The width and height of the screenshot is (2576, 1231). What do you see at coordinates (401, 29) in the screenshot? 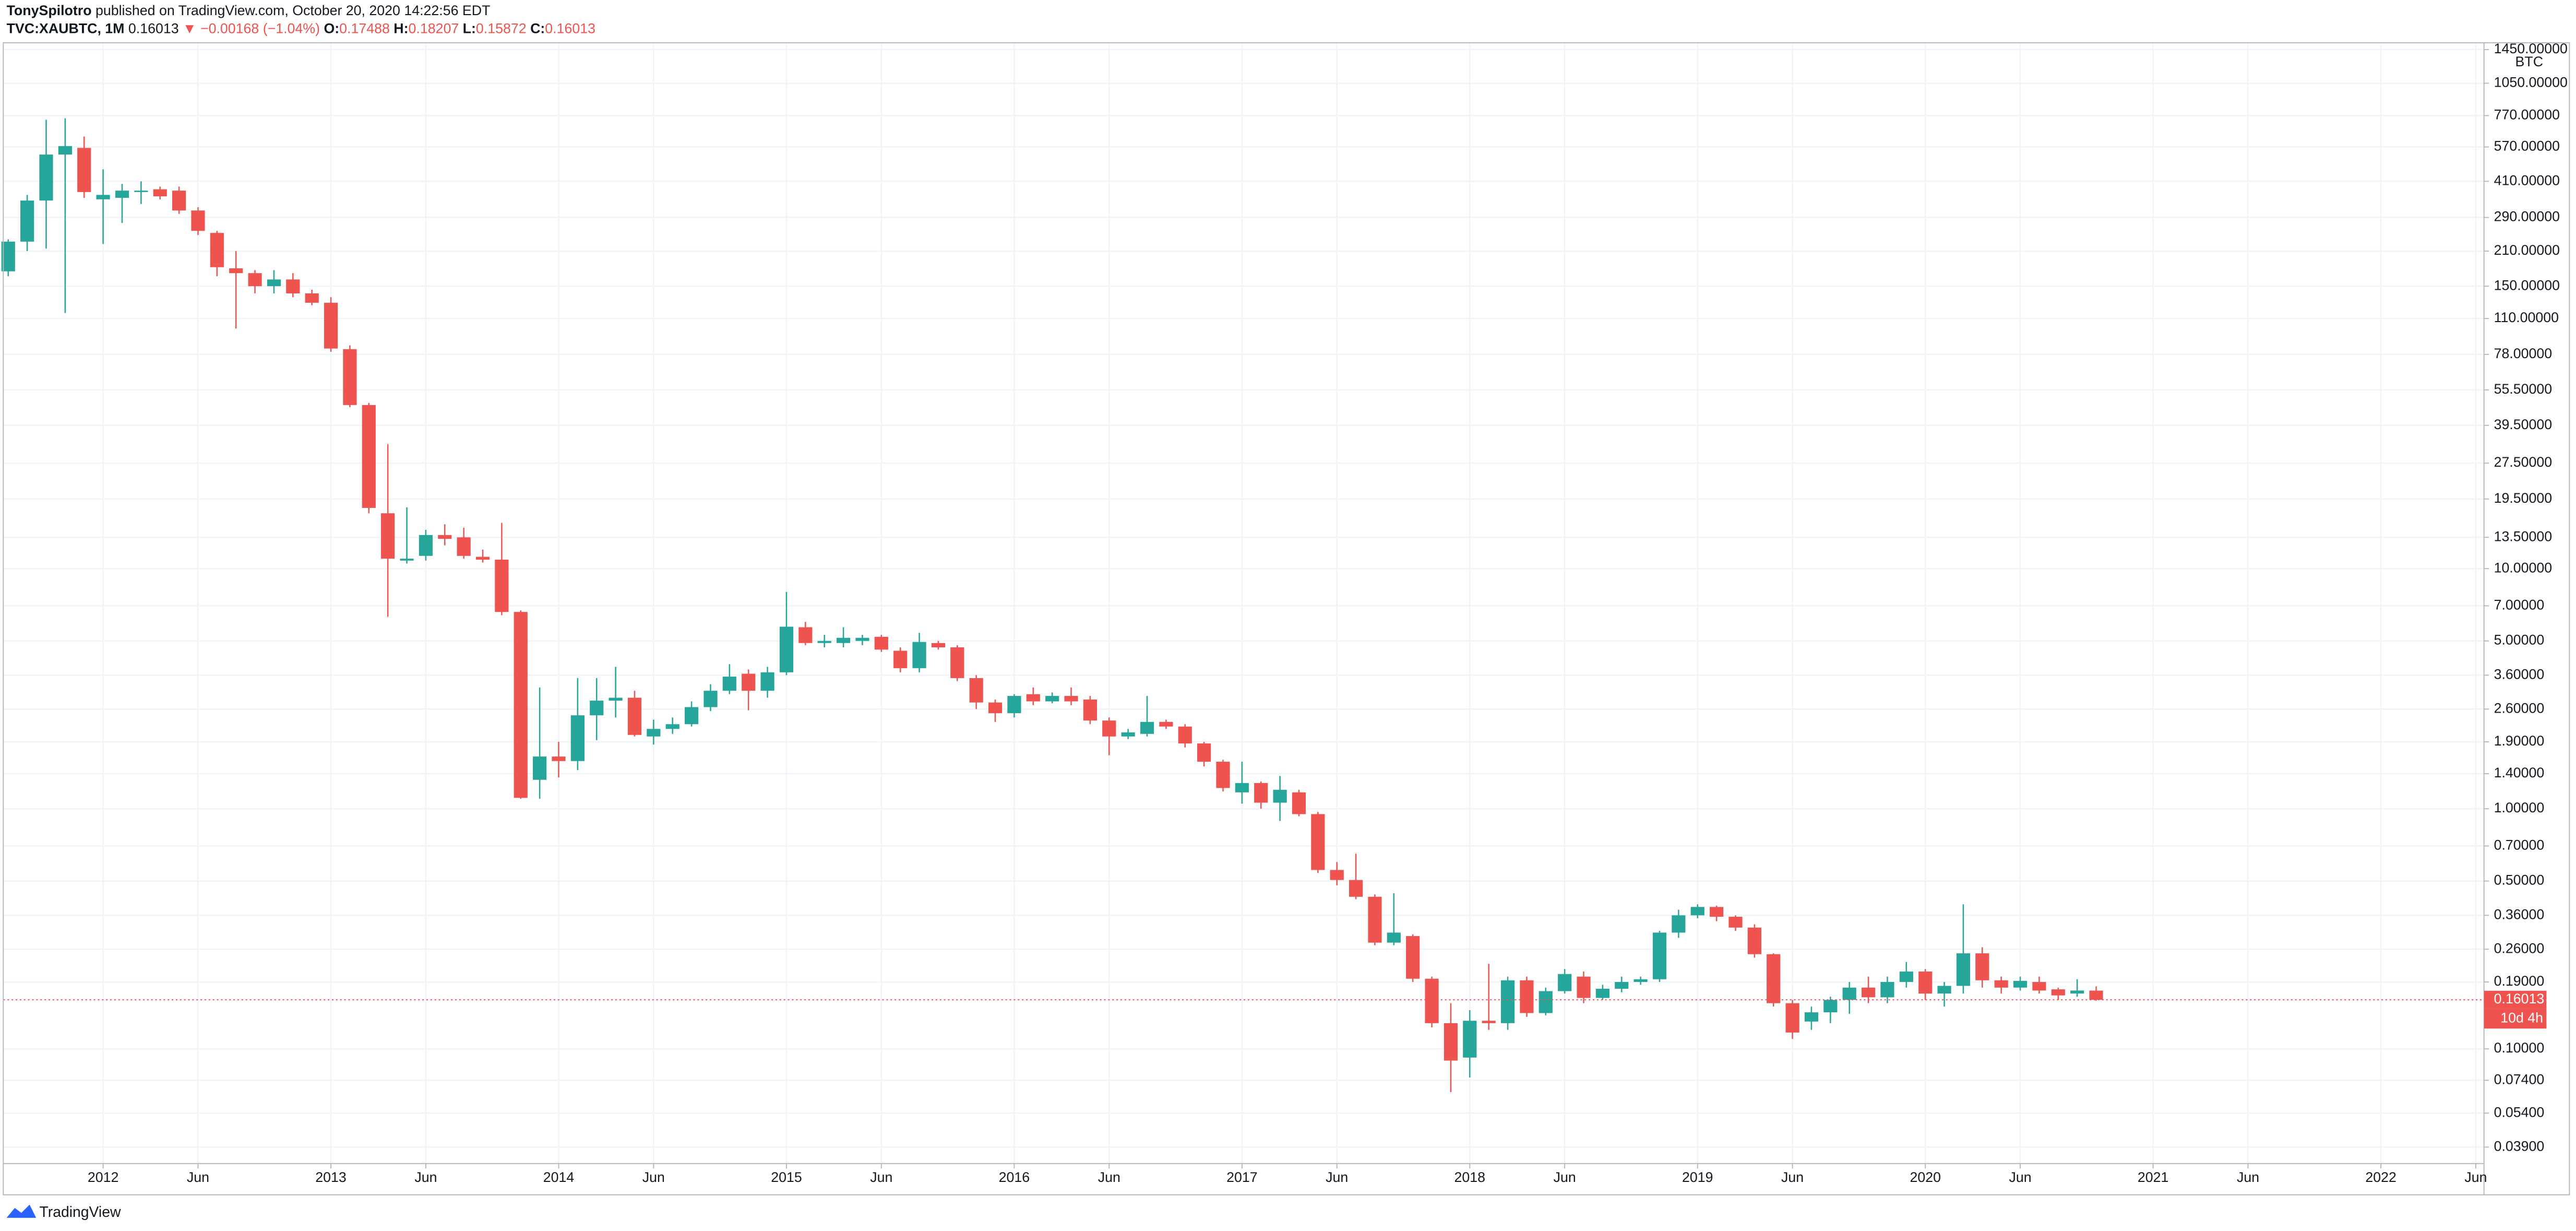
I see `h-label: H:` at bounding box center [401, 29].